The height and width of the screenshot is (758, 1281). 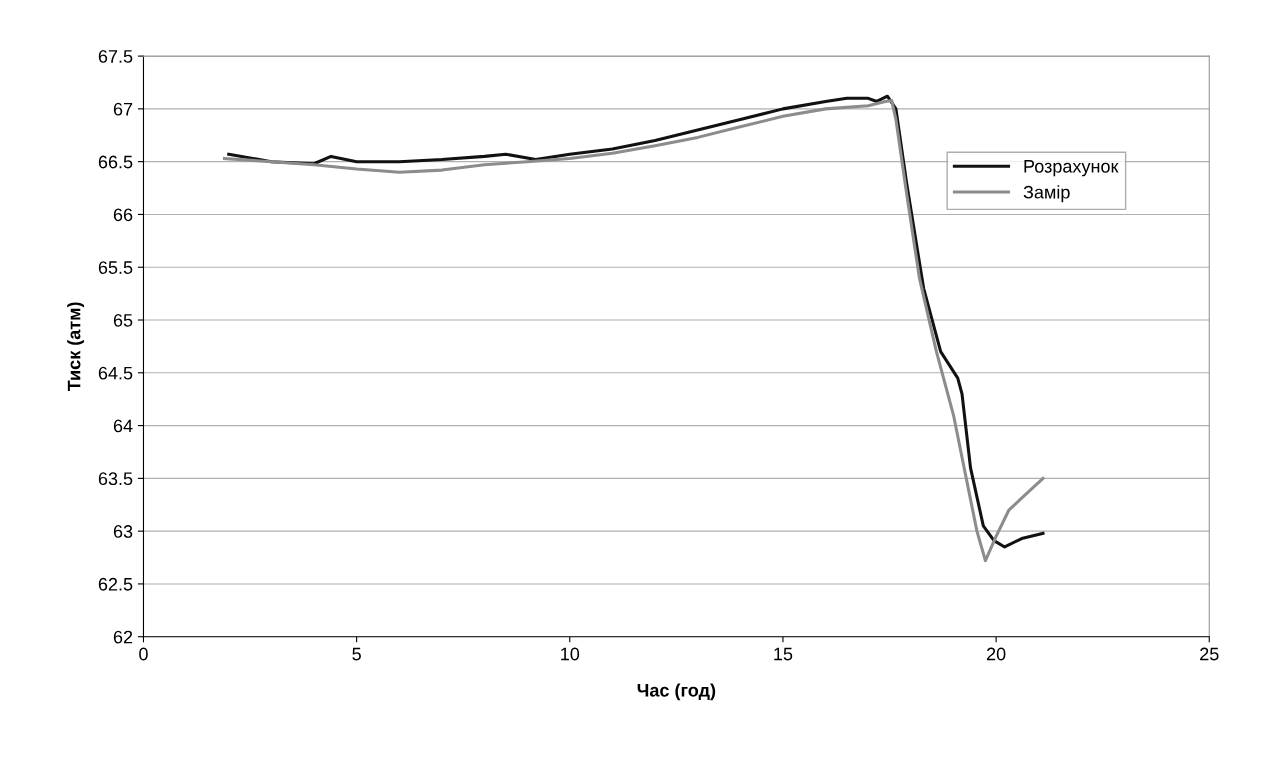 What do you see at coordinates (570, 654) in the screenshot?
I see `x-tick-label: 10` at bounding box center [570, 654].